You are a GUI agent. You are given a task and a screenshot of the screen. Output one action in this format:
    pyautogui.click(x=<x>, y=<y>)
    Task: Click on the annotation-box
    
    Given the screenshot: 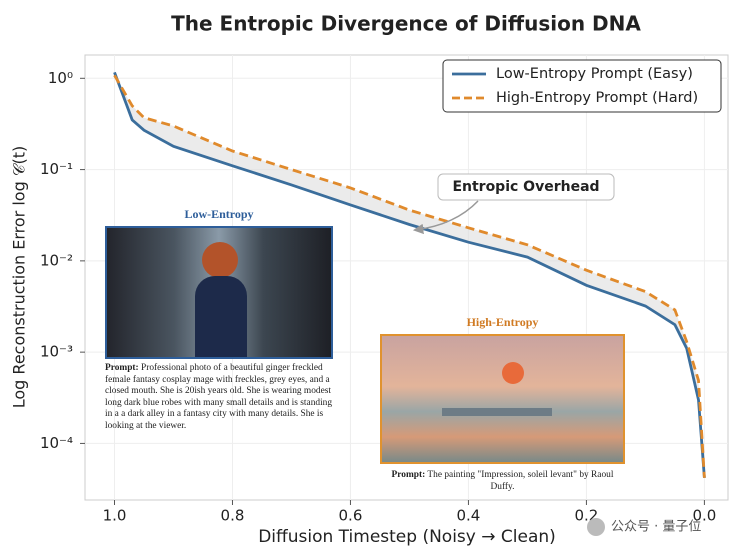 What is the action you would take?
    pyautogui.click(x=526, y=187)
    